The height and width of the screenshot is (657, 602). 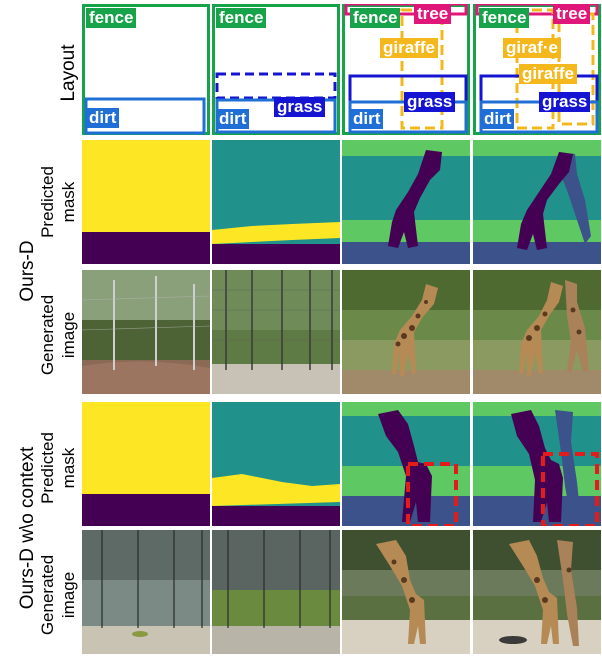 I want to click on row-label-predicted-mask-1: Predicted, so click(x=48, y=202).